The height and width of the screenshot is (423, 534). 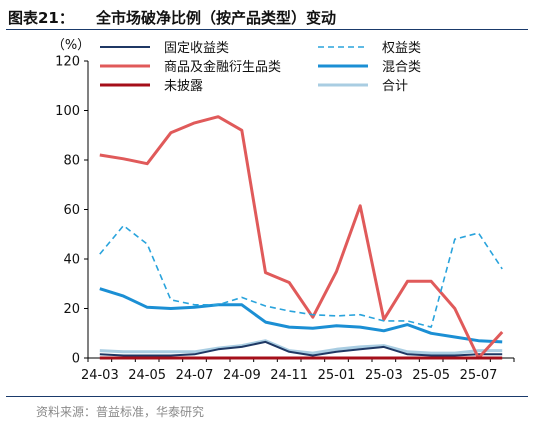 I want to click on y-tick-label: 40, so click(x=71, y=260).